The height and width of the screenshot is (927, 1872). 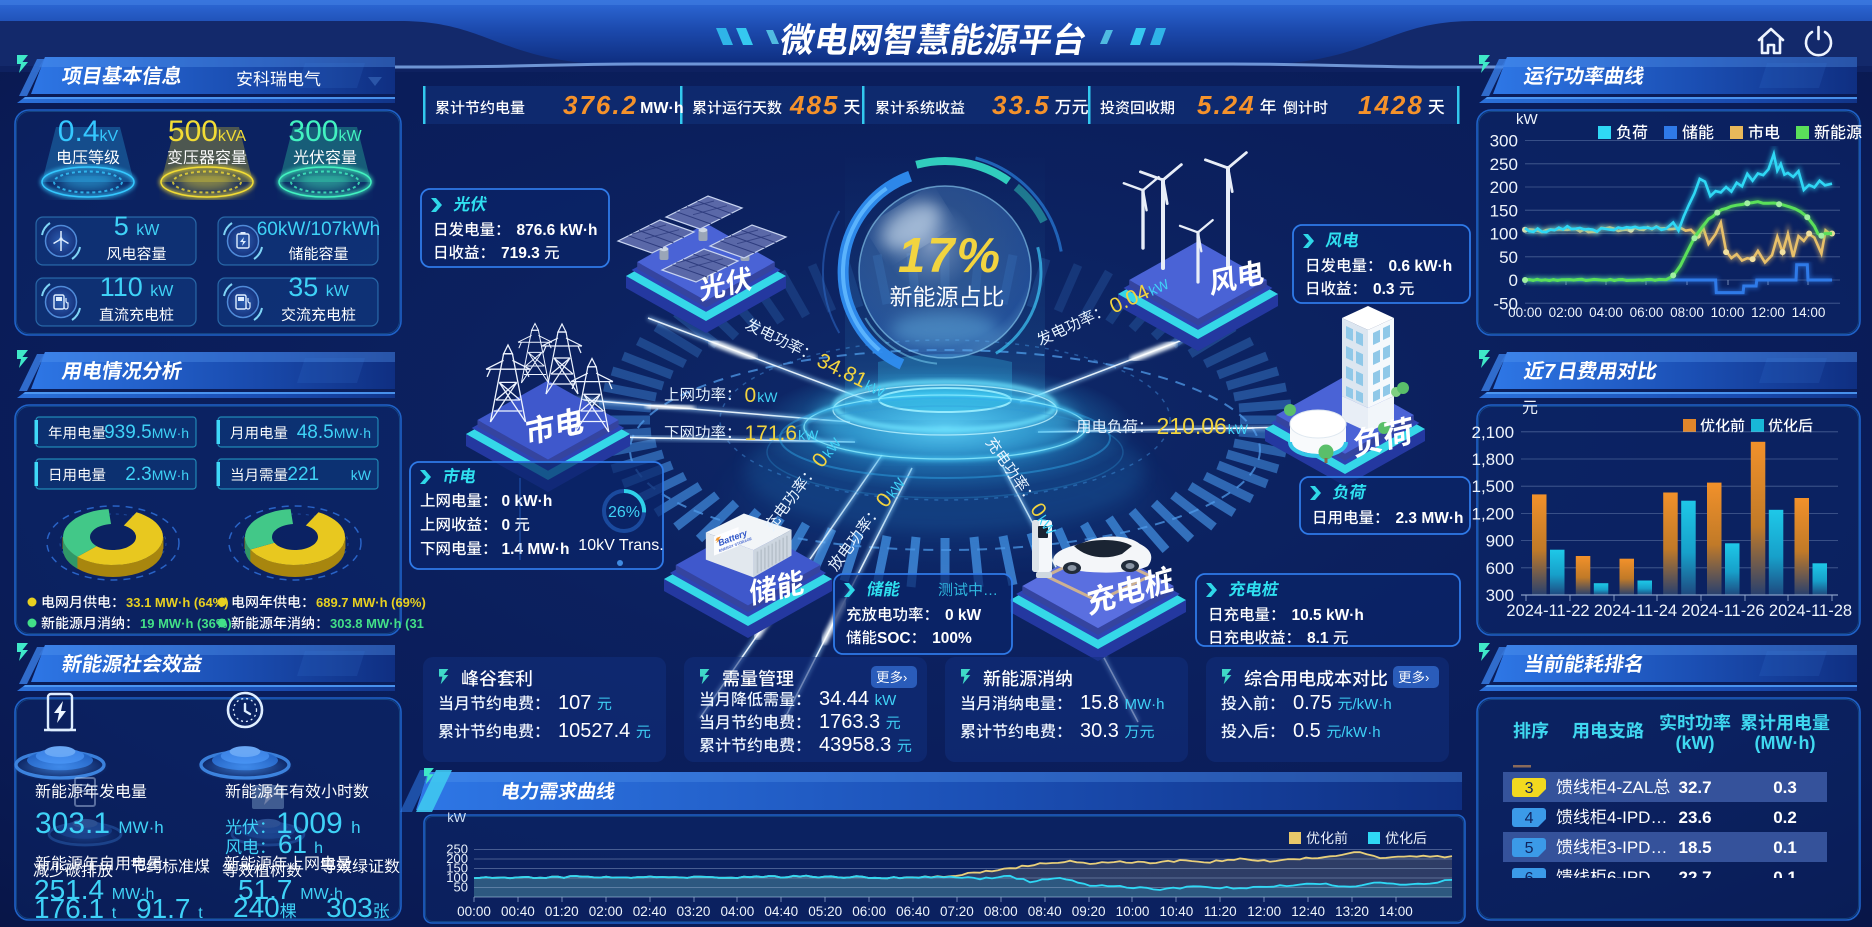 What do you see at coordinates (1307, 731) in the screenshot?
I see `svg-text: 0.5` at bounding box center [1307, 731].